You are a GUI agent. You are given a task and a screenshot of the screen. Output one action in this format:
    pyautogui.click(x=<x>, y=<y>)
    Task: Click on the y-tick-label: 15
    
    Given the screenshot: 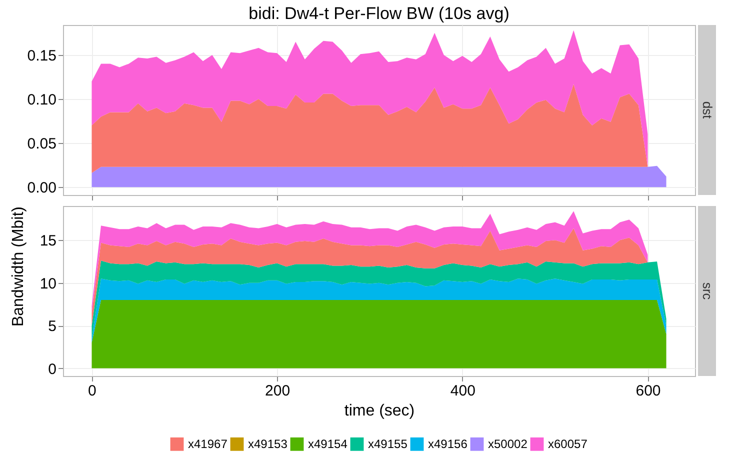 What is the action you would take?
    pyautogui.click(x=48, y=241)
    